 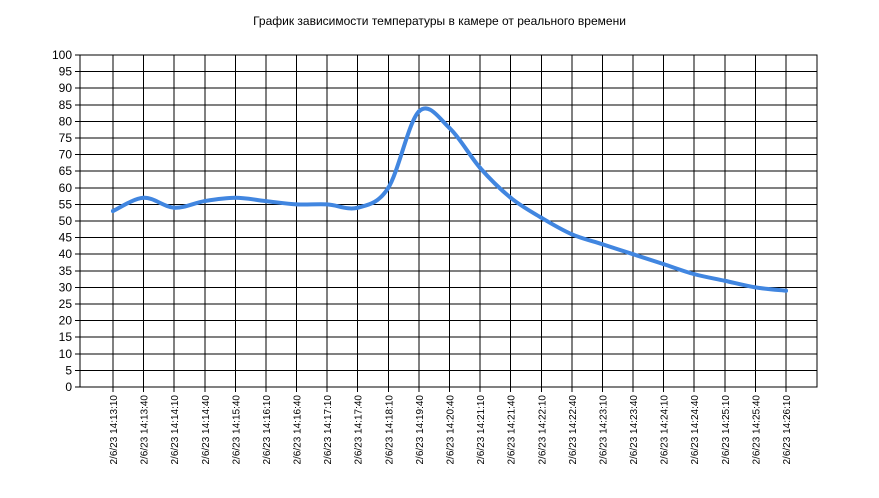 I want to click on y-tick-label: 70, so click(x=66, y=155).